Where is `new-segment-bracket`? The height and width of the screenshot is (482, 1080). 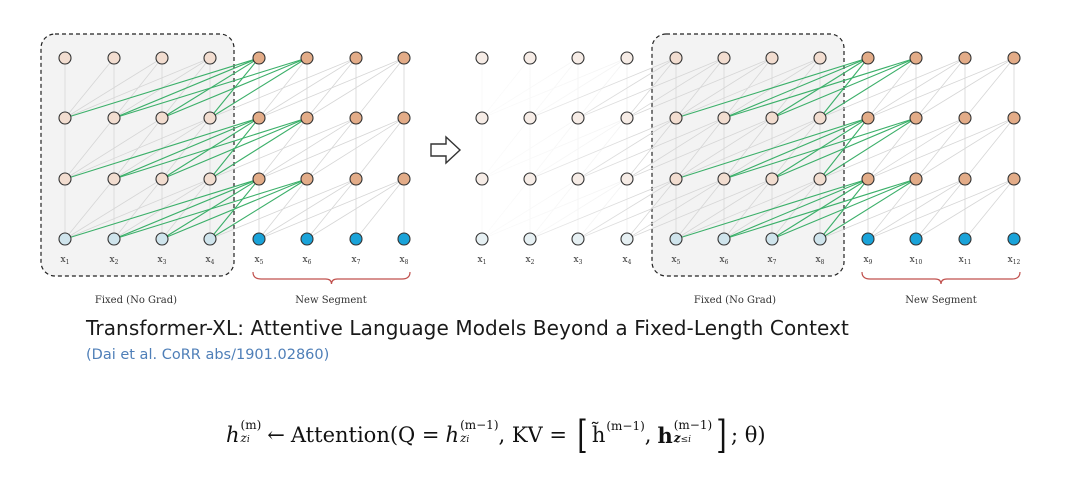 new-segment-bracket is located at coordinates (331, 278).